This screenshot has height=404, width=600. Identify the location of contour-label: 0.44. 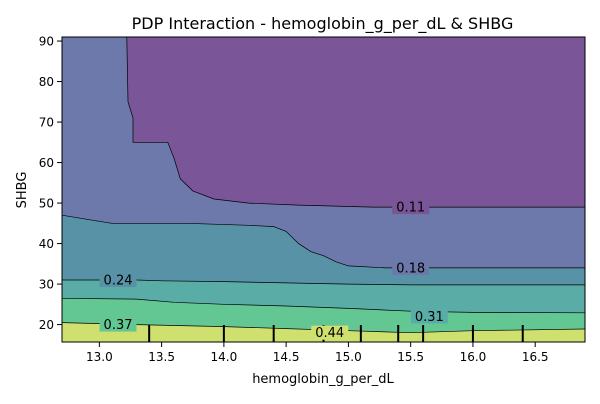
(329, 333).